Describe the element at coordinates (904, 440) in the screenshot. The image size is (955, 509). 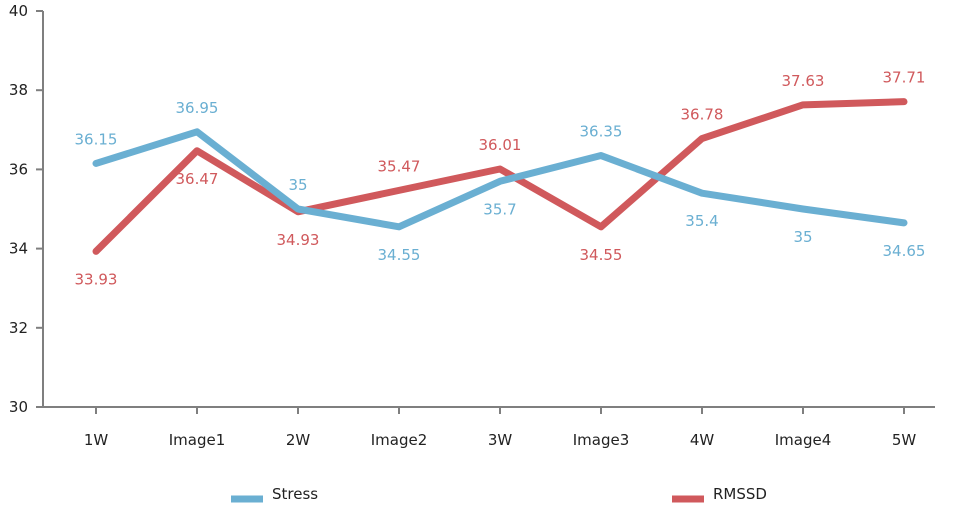
I see `x-tick-label: 5W` at that location.